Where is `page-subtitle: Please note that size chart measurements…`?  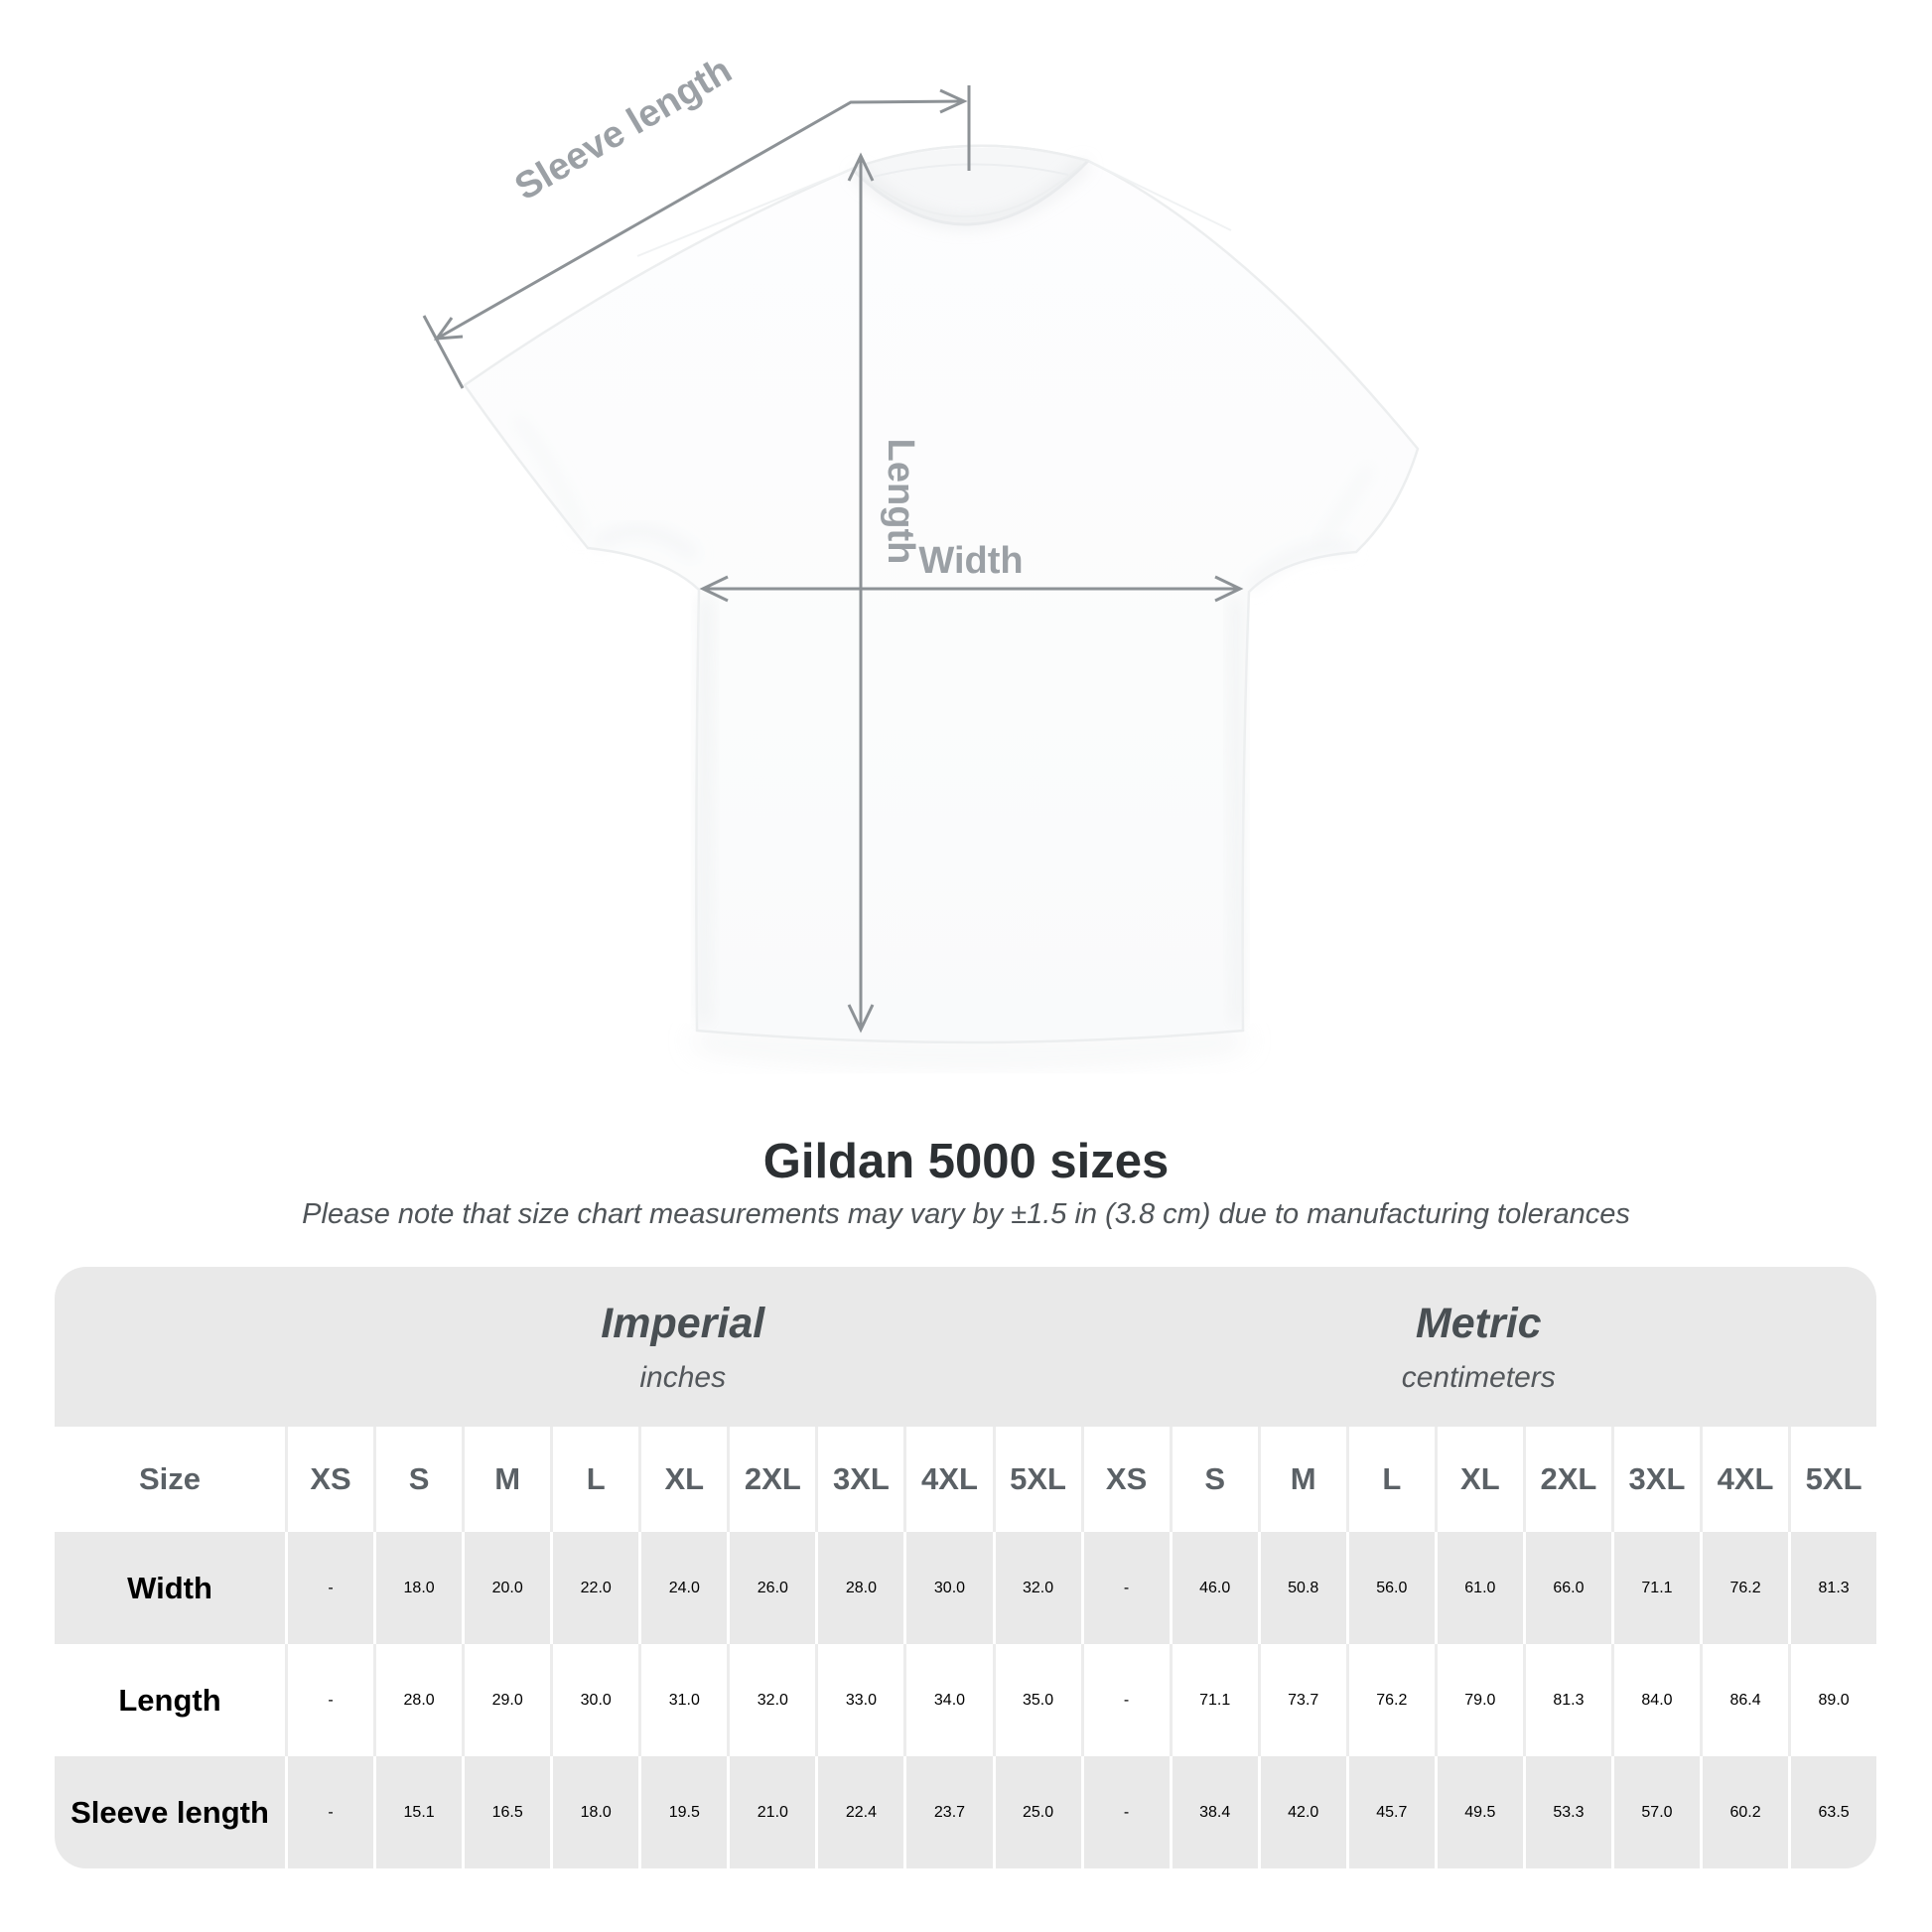
page-subtitle: Please note that size chart measurements… is located at coordinates (966, 1214).